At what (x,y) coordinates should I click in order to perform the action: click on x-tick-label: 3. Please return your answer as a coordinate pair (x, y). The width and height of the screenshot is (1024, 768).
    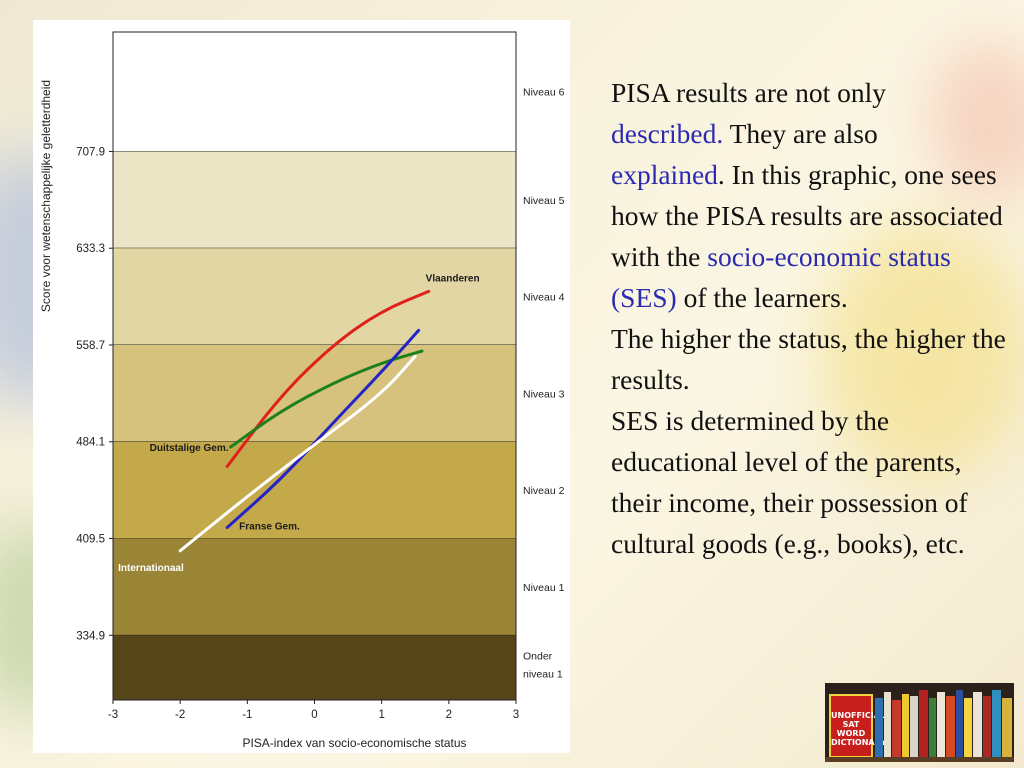
    Looking at the image, I should click on (516, 715).